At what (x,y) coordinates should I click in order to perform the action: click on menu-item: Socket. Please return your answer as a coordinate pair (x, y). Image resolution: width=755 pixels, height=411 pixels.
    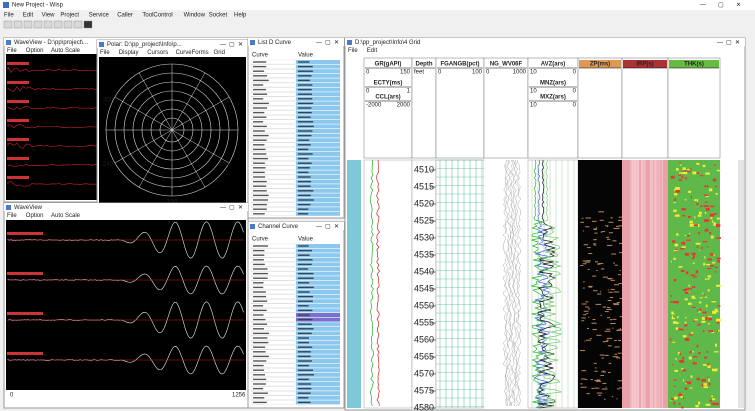
    Looking at the image, I should click on (218, 16).